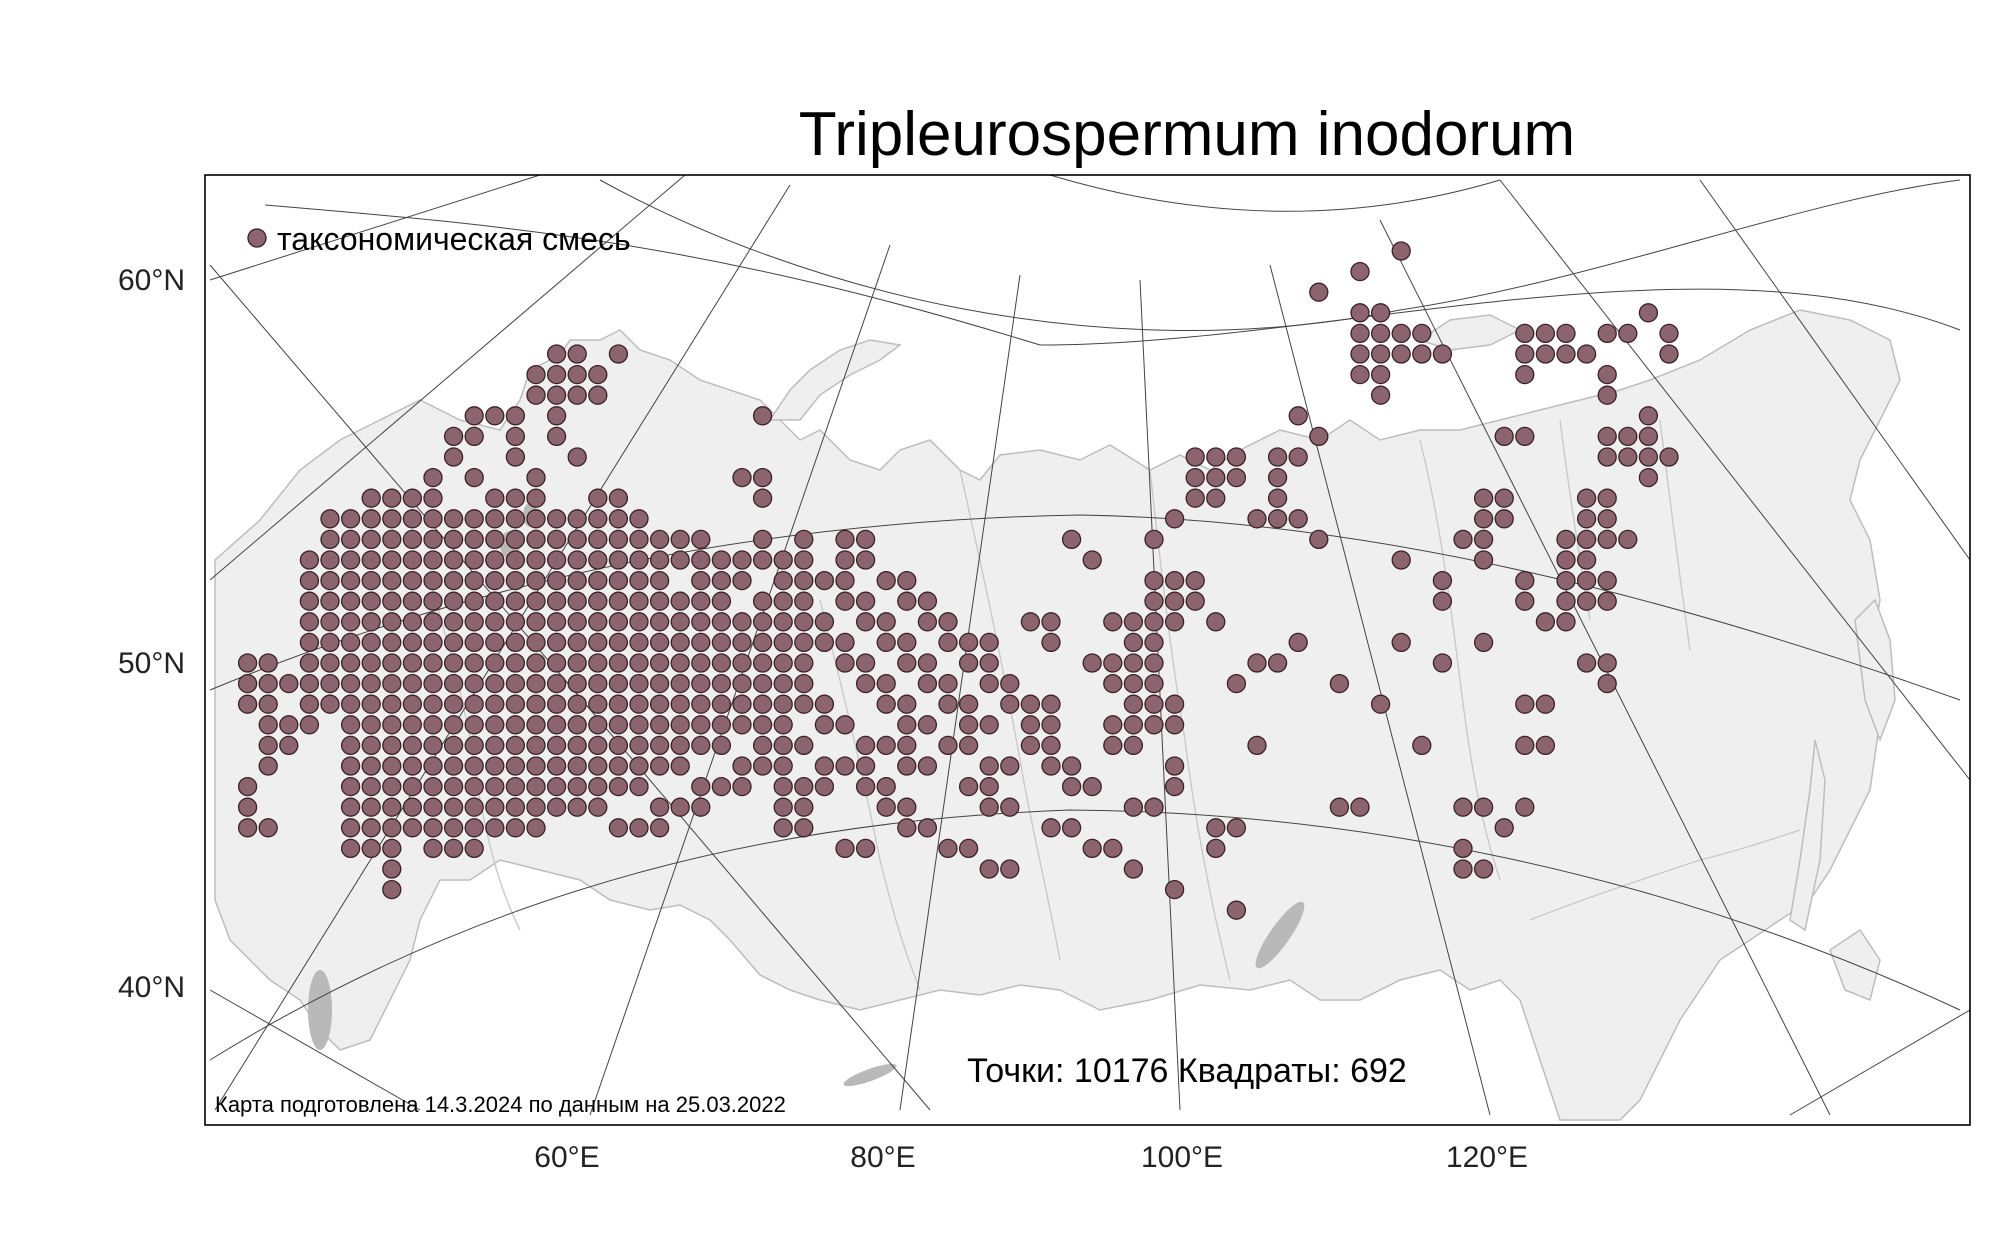  I want to click on taymyr-islands, so click(1470, 332).